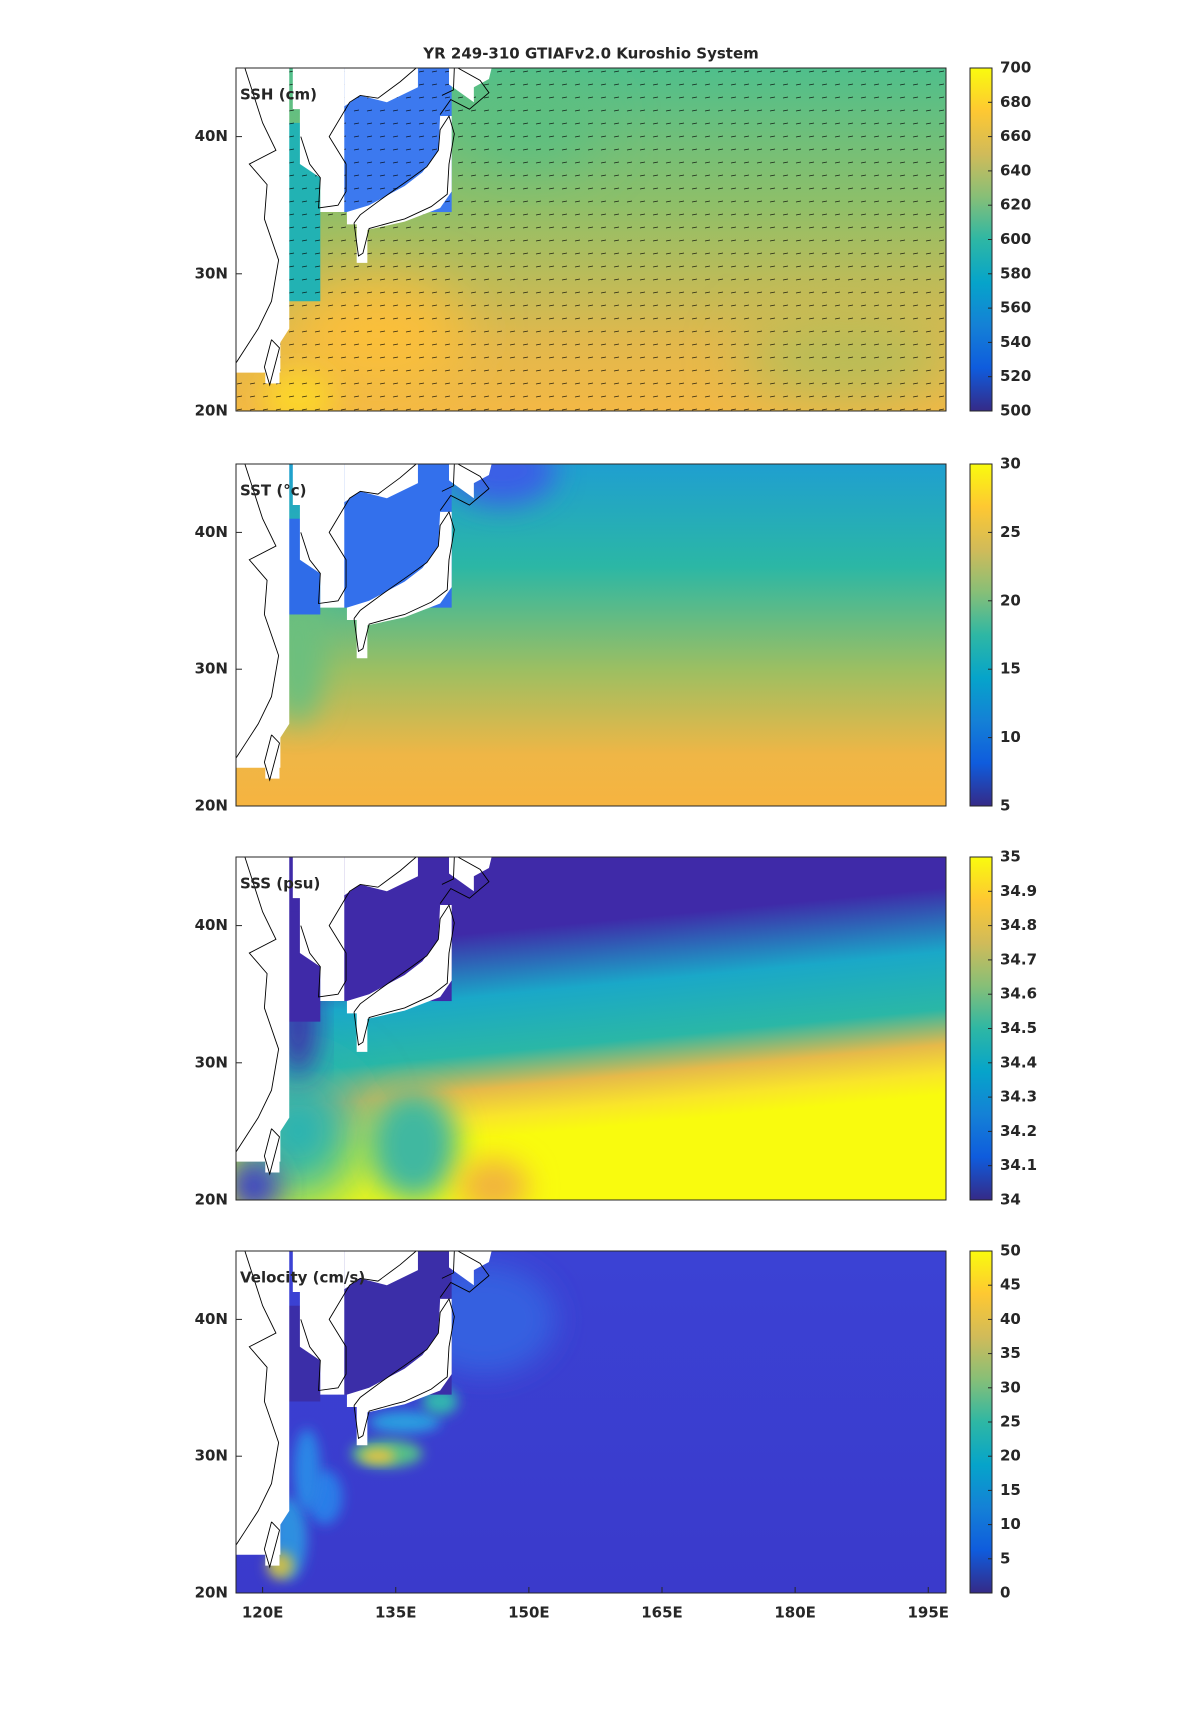  I want to click on panel-label: SSH (cm), so click(278, 95).